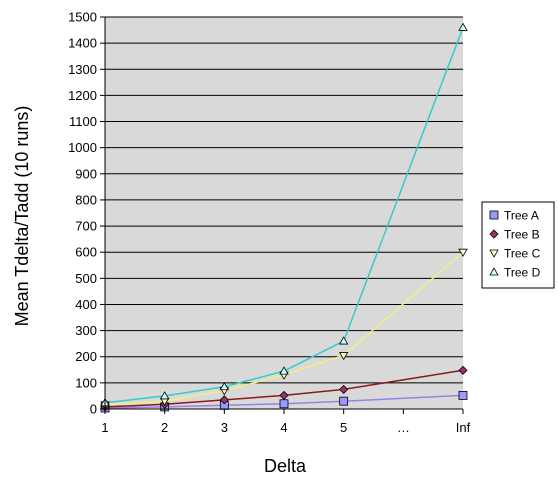 The width and height of the screenshot is (558, 483). What do you see at coordinates (463, 427) in the screenshot?
I see `x-tick-label: Inf` at bounding box center [463, 427].